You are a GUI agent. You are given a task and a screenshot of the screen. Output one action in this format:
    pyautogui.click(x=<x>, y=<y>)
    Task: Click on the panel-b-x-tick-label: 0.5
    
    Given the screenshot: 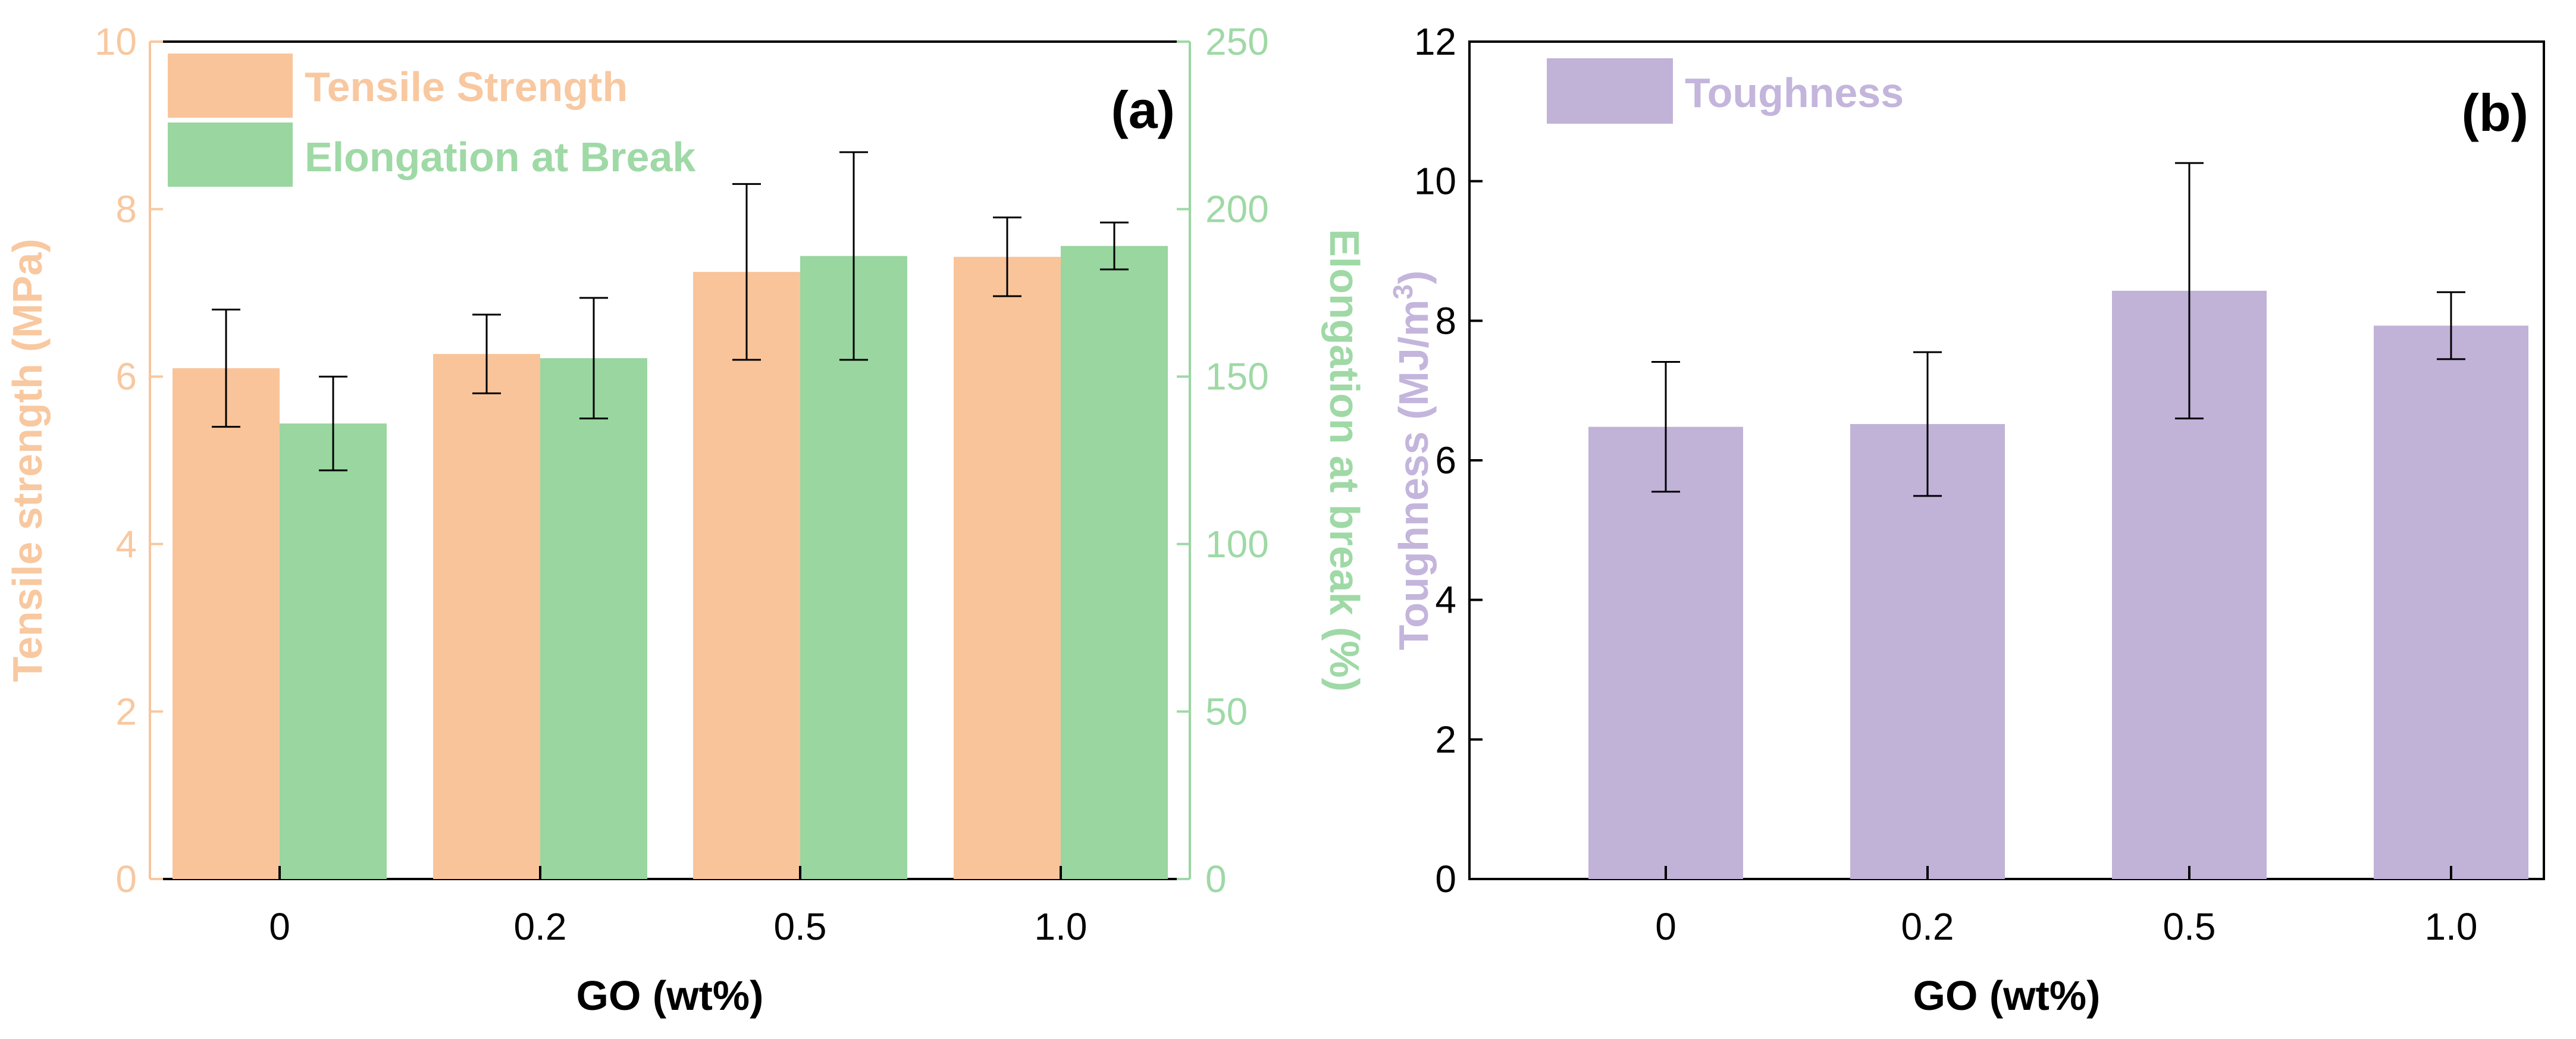 What is the action you would take?
    pyautogui.click(x=2189, y=926)
    